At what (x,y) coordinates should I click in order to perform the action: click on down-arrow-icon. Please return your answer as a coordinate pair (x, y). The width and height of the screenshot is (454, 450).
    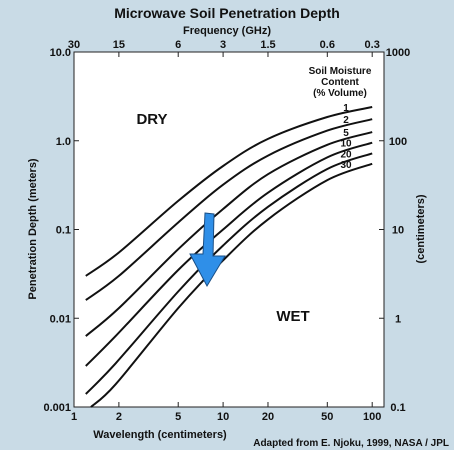
    Looking at the image, I should click on (207, 250).